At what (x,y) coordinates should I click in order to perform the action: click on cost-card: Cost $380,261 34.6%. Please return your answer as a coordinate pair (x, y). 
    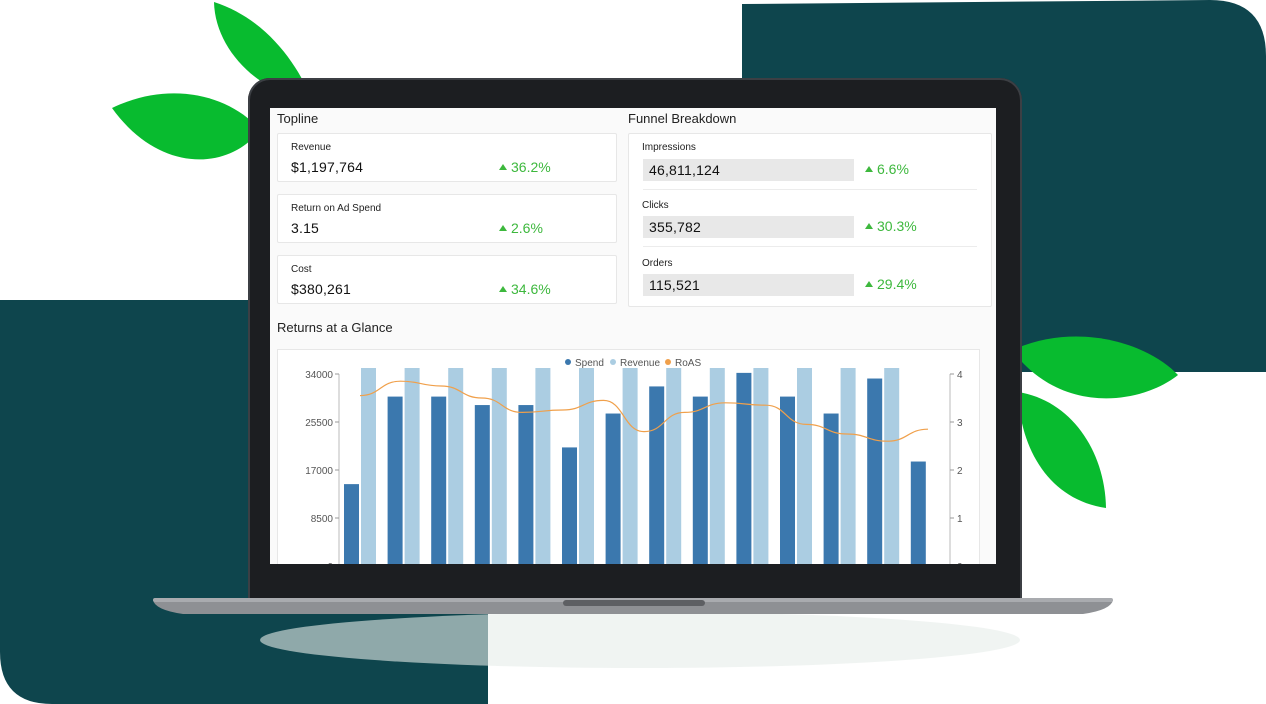
    Looking at the image, I should click on (447, 279).